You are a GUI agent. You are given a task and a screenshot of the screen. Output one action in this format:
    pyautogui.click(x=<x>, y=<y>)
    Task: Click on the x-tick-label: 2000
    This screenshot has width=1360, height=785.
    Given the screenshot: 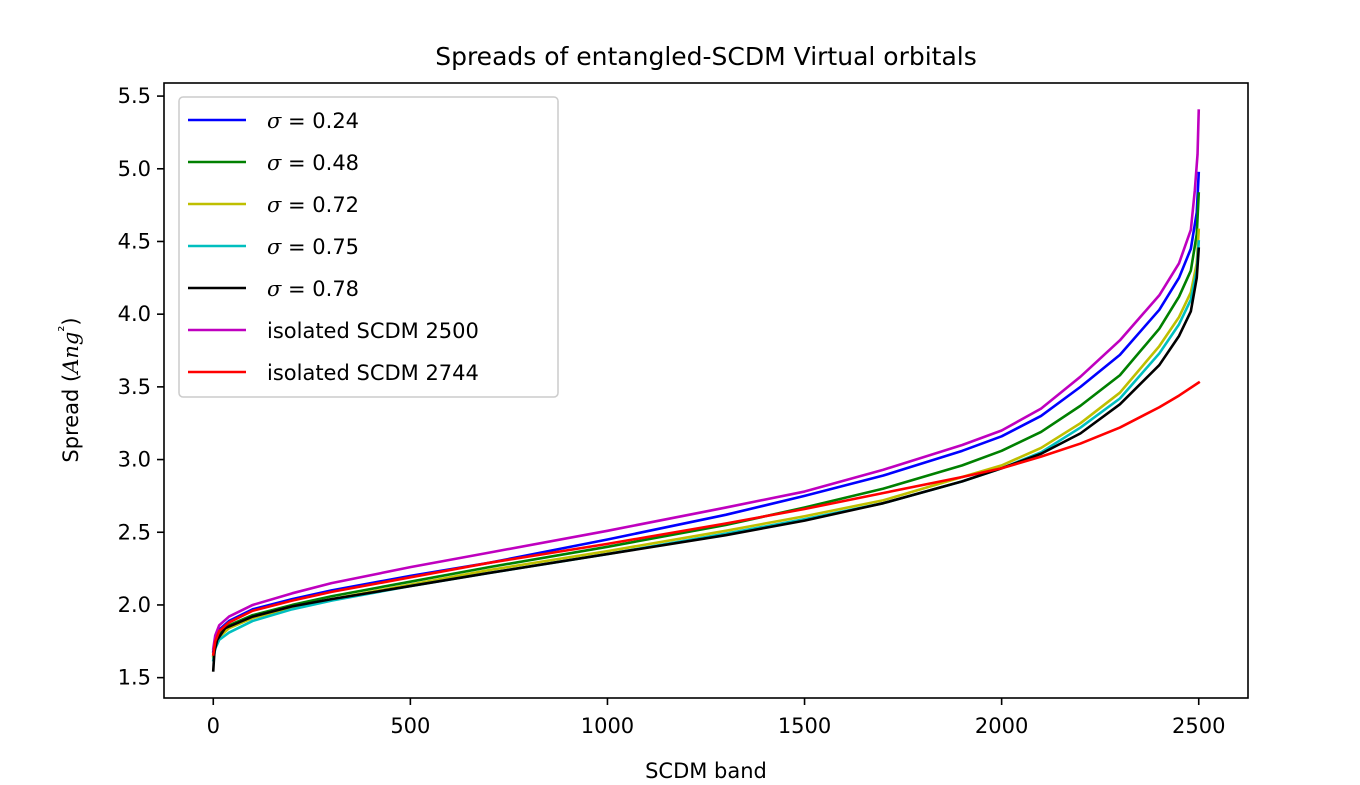 What is the action you would take?
    pyautogui.click(x=1001, y=726)
    